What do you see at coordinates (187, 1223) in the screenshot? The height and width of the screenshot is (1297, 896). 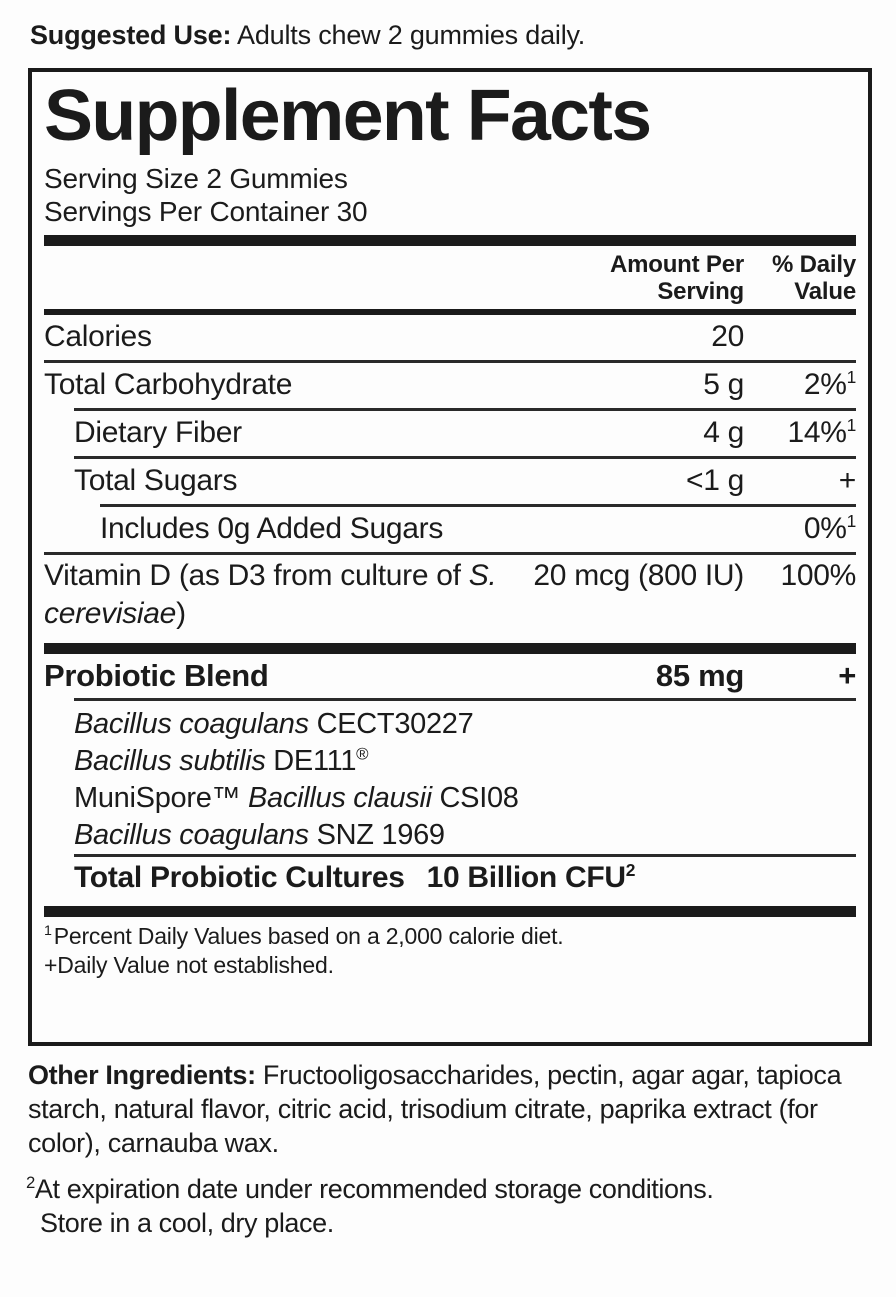 I see `storage-note-line2: Store in a cool, dry place.` at bounding box center [187, 1223].